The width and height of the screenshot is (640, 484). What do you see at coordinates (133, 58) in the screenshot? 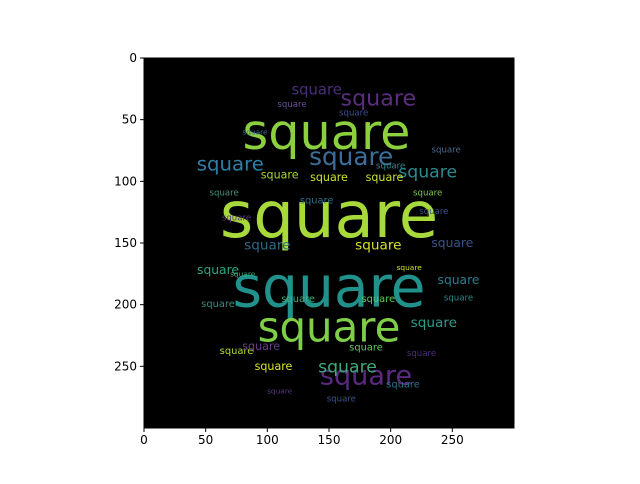
I see `y-tick-label: 0` at bounding box center [133, 58].